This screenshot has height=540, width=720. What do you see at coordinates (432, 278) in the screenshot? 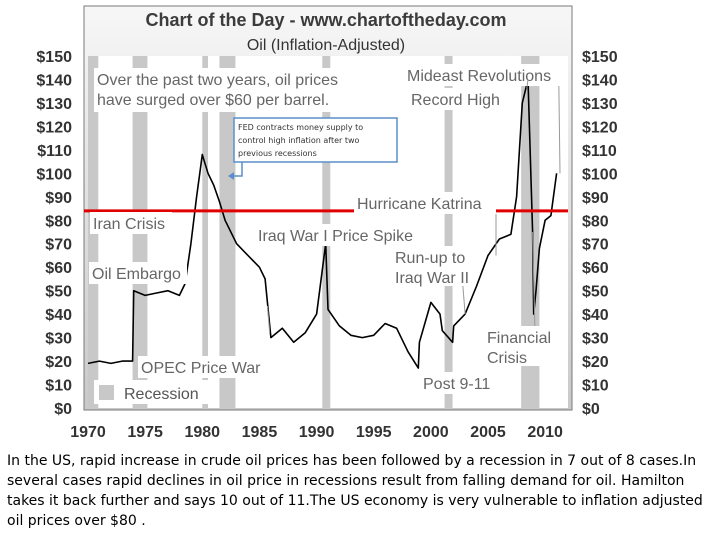
I see `annotation-iraq-war-ii-text: Iraq War II` at bounding box center [432, 278].